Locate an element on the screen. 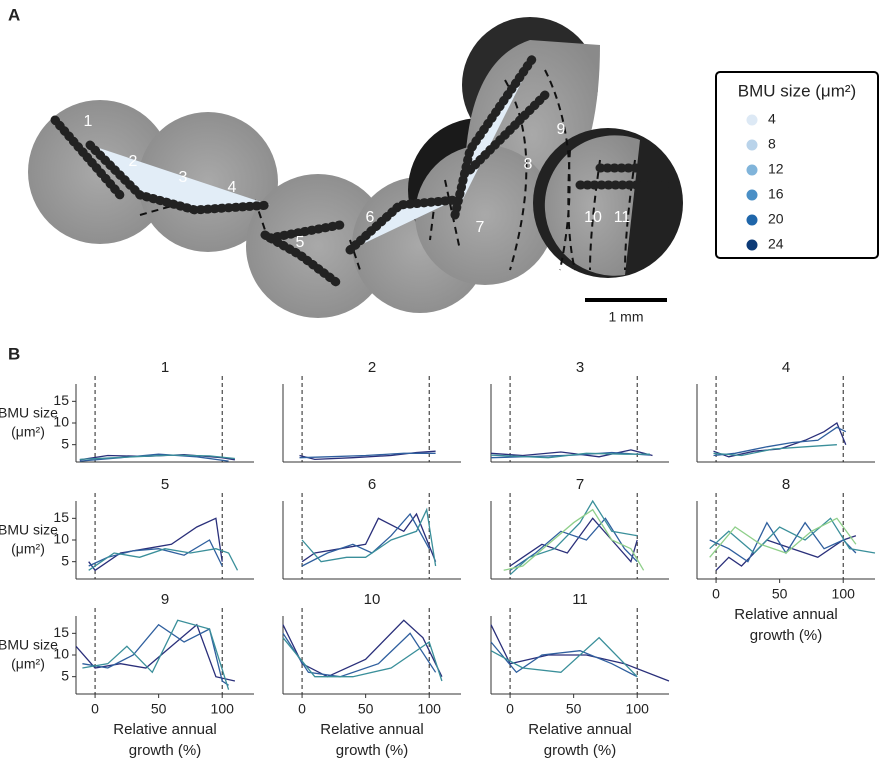 This screenshot has height=762, width=886. region-labels: 1 2 3 4 5 6 7 8 9 10 11 is located at coordinates (357, 182).